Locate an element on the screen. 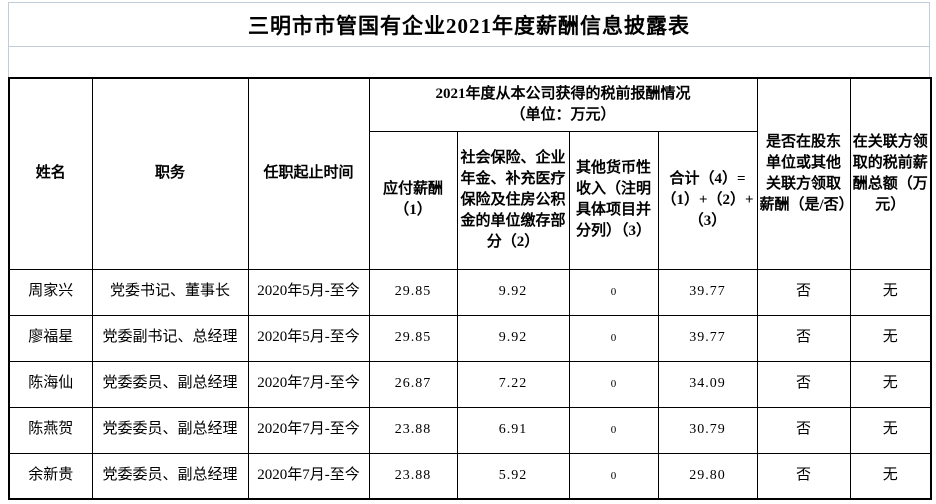  title-row: 三明市市管国有企业2021年度薪酬信息披露表 is located at coordinates (469, 25).